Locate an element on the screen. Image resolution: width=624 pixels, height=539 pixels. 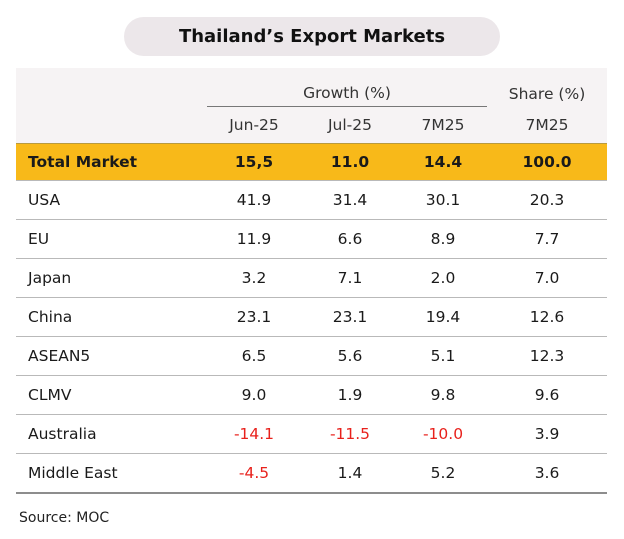
table-row: Australia -14.1 -11.5 -10.0 3.9 is located at coordinates (312, 434).